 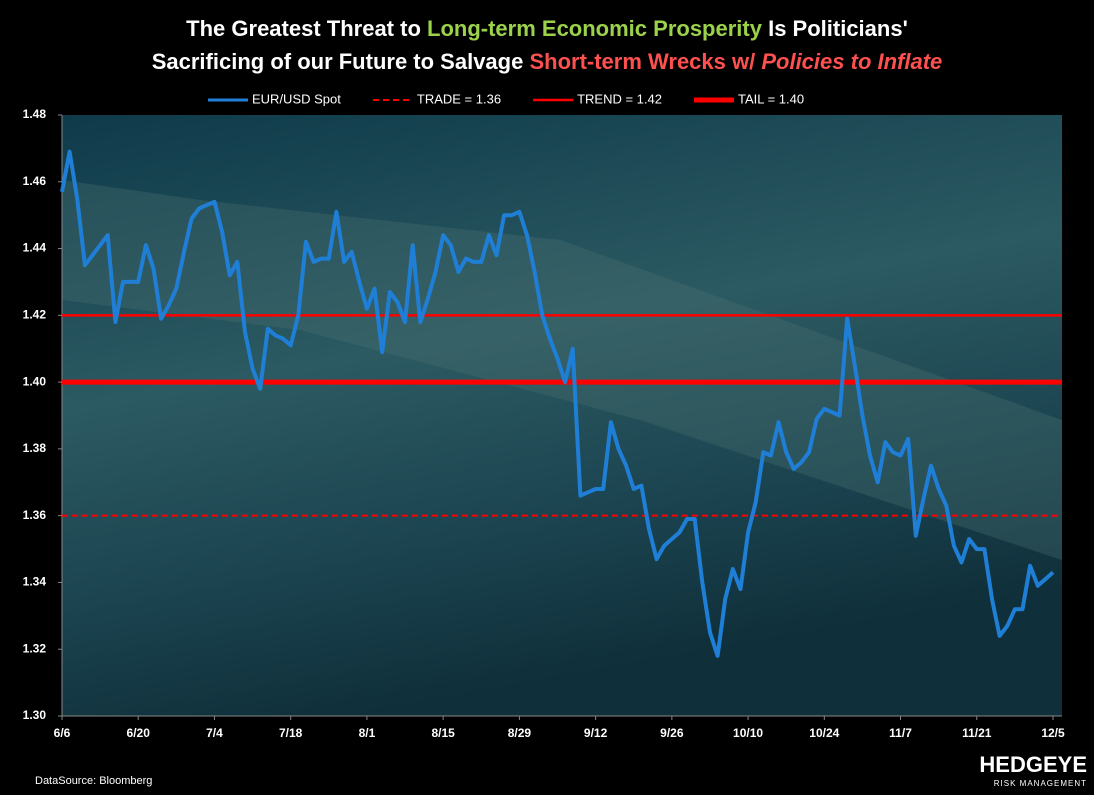 What do you see at coordinates (595, 28) in the screenshot?
I see `title-part: Long-term Economic Prosperity` at bounding box center [595, 28].